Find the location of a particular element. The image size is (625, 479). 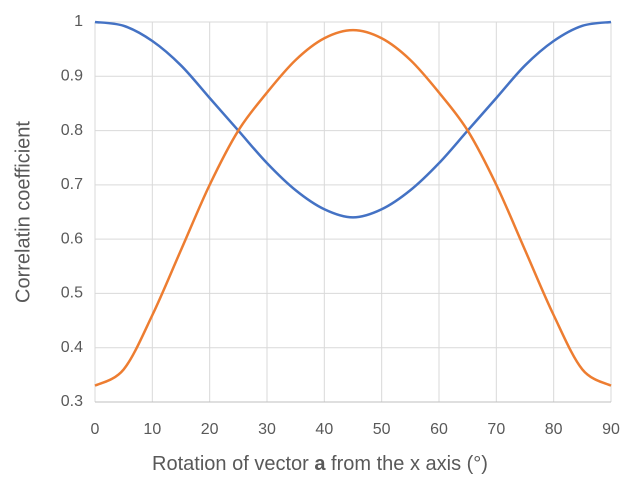

x-axis-label: Rotation of vector a from the x axis (°) is located at coordinates (320, 464).